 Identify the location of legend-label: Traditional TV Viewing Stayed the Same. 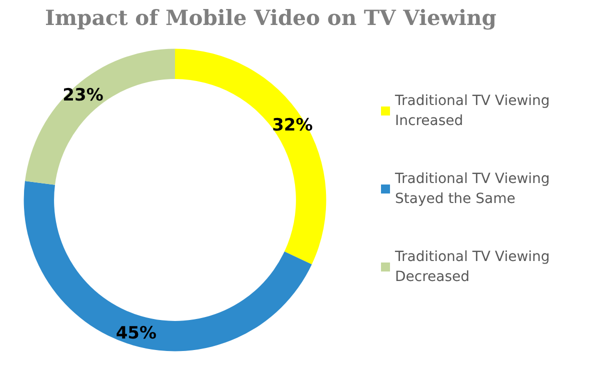
(474, 189).